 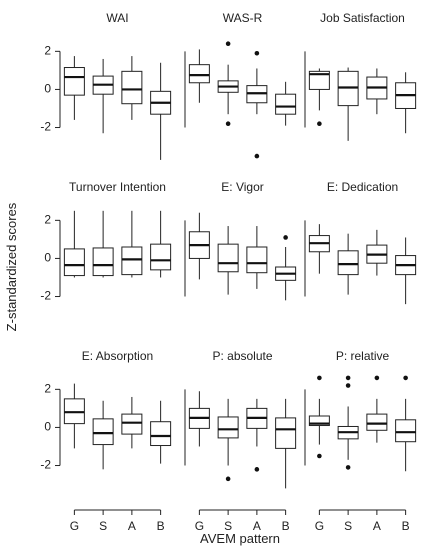 I want to click on panel-title: Job Satisfaction, so click(x=362, y=18).